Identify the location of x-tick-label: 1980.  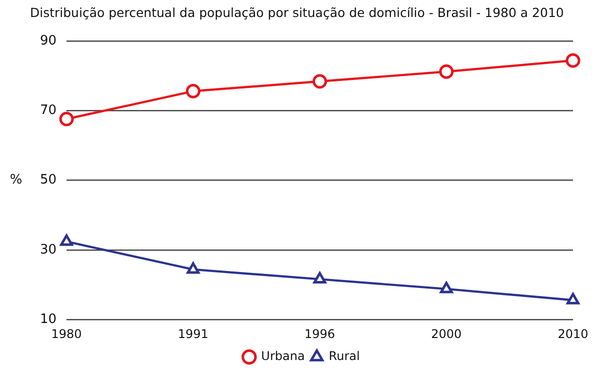
(66, 333).